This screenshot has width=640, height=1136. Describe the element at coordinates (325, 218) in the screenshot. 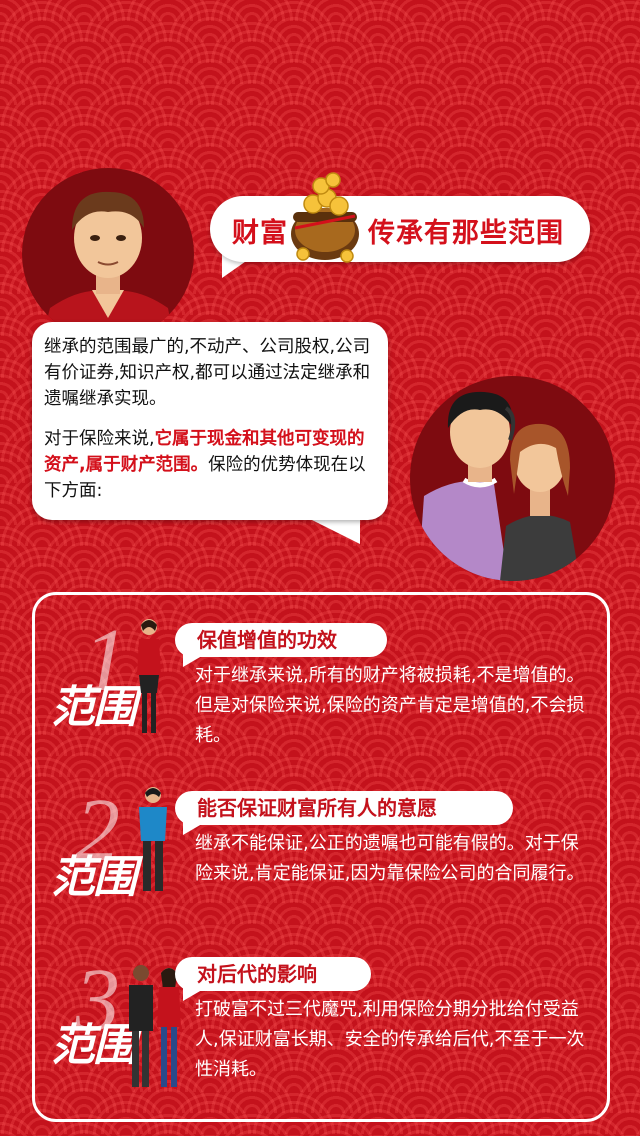

I see `gold-pot-icon` at that location.